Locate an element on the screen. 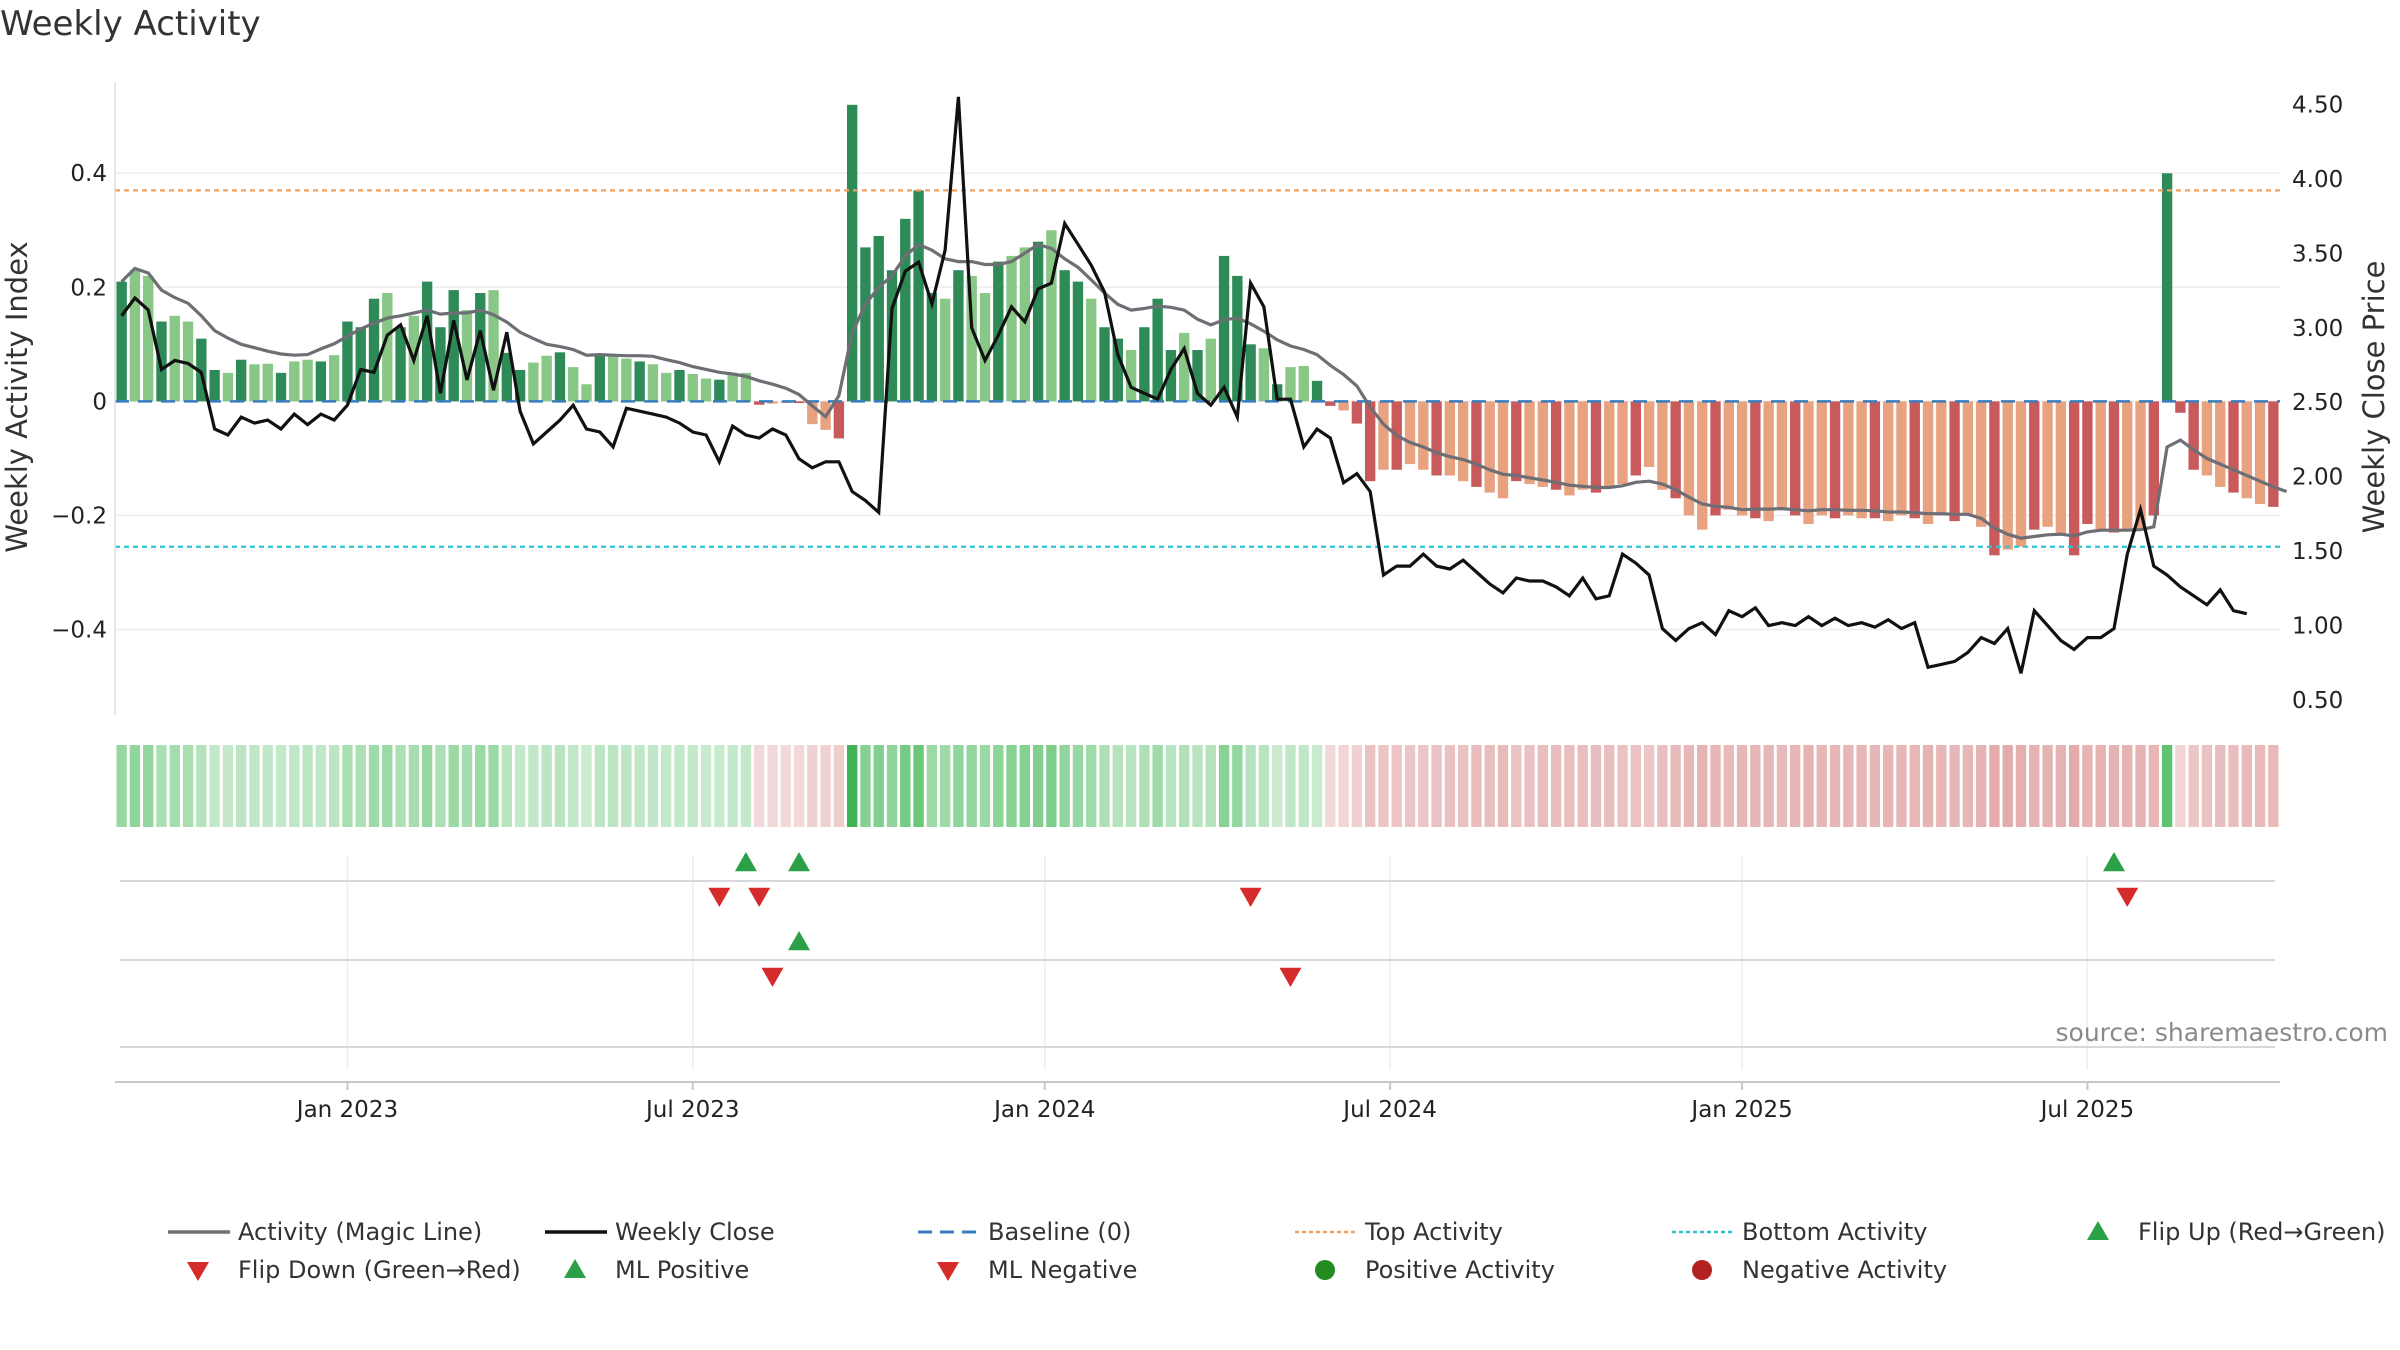 The image size is (2400, 1350). y-tick-label: −0.4 is located at coordinates (79, 630).